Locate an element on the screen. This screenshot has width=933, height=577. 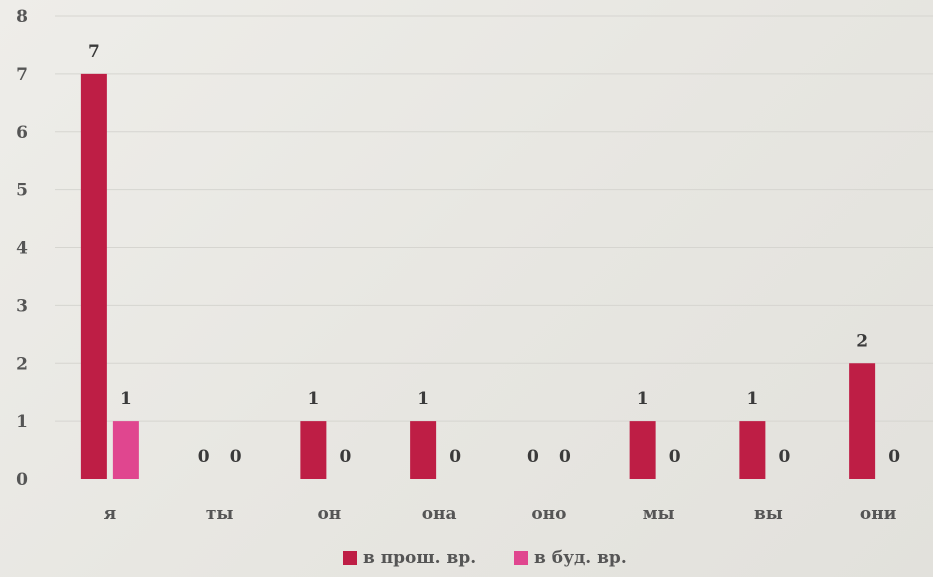
legend-label: в буд. вр. is located at coordinates (580, 558).